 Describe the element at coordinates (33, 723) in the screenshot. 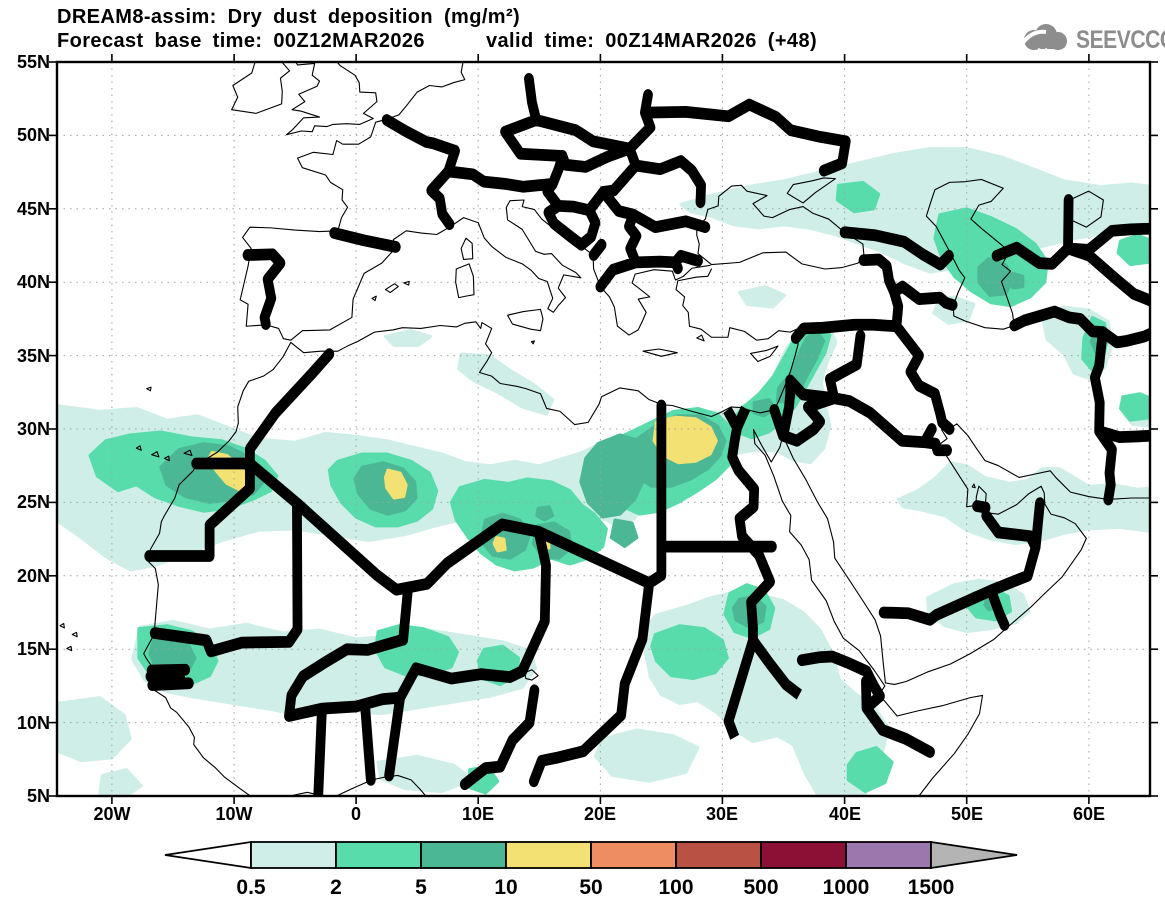

I see `lat-tick-label: 10N` at that location.